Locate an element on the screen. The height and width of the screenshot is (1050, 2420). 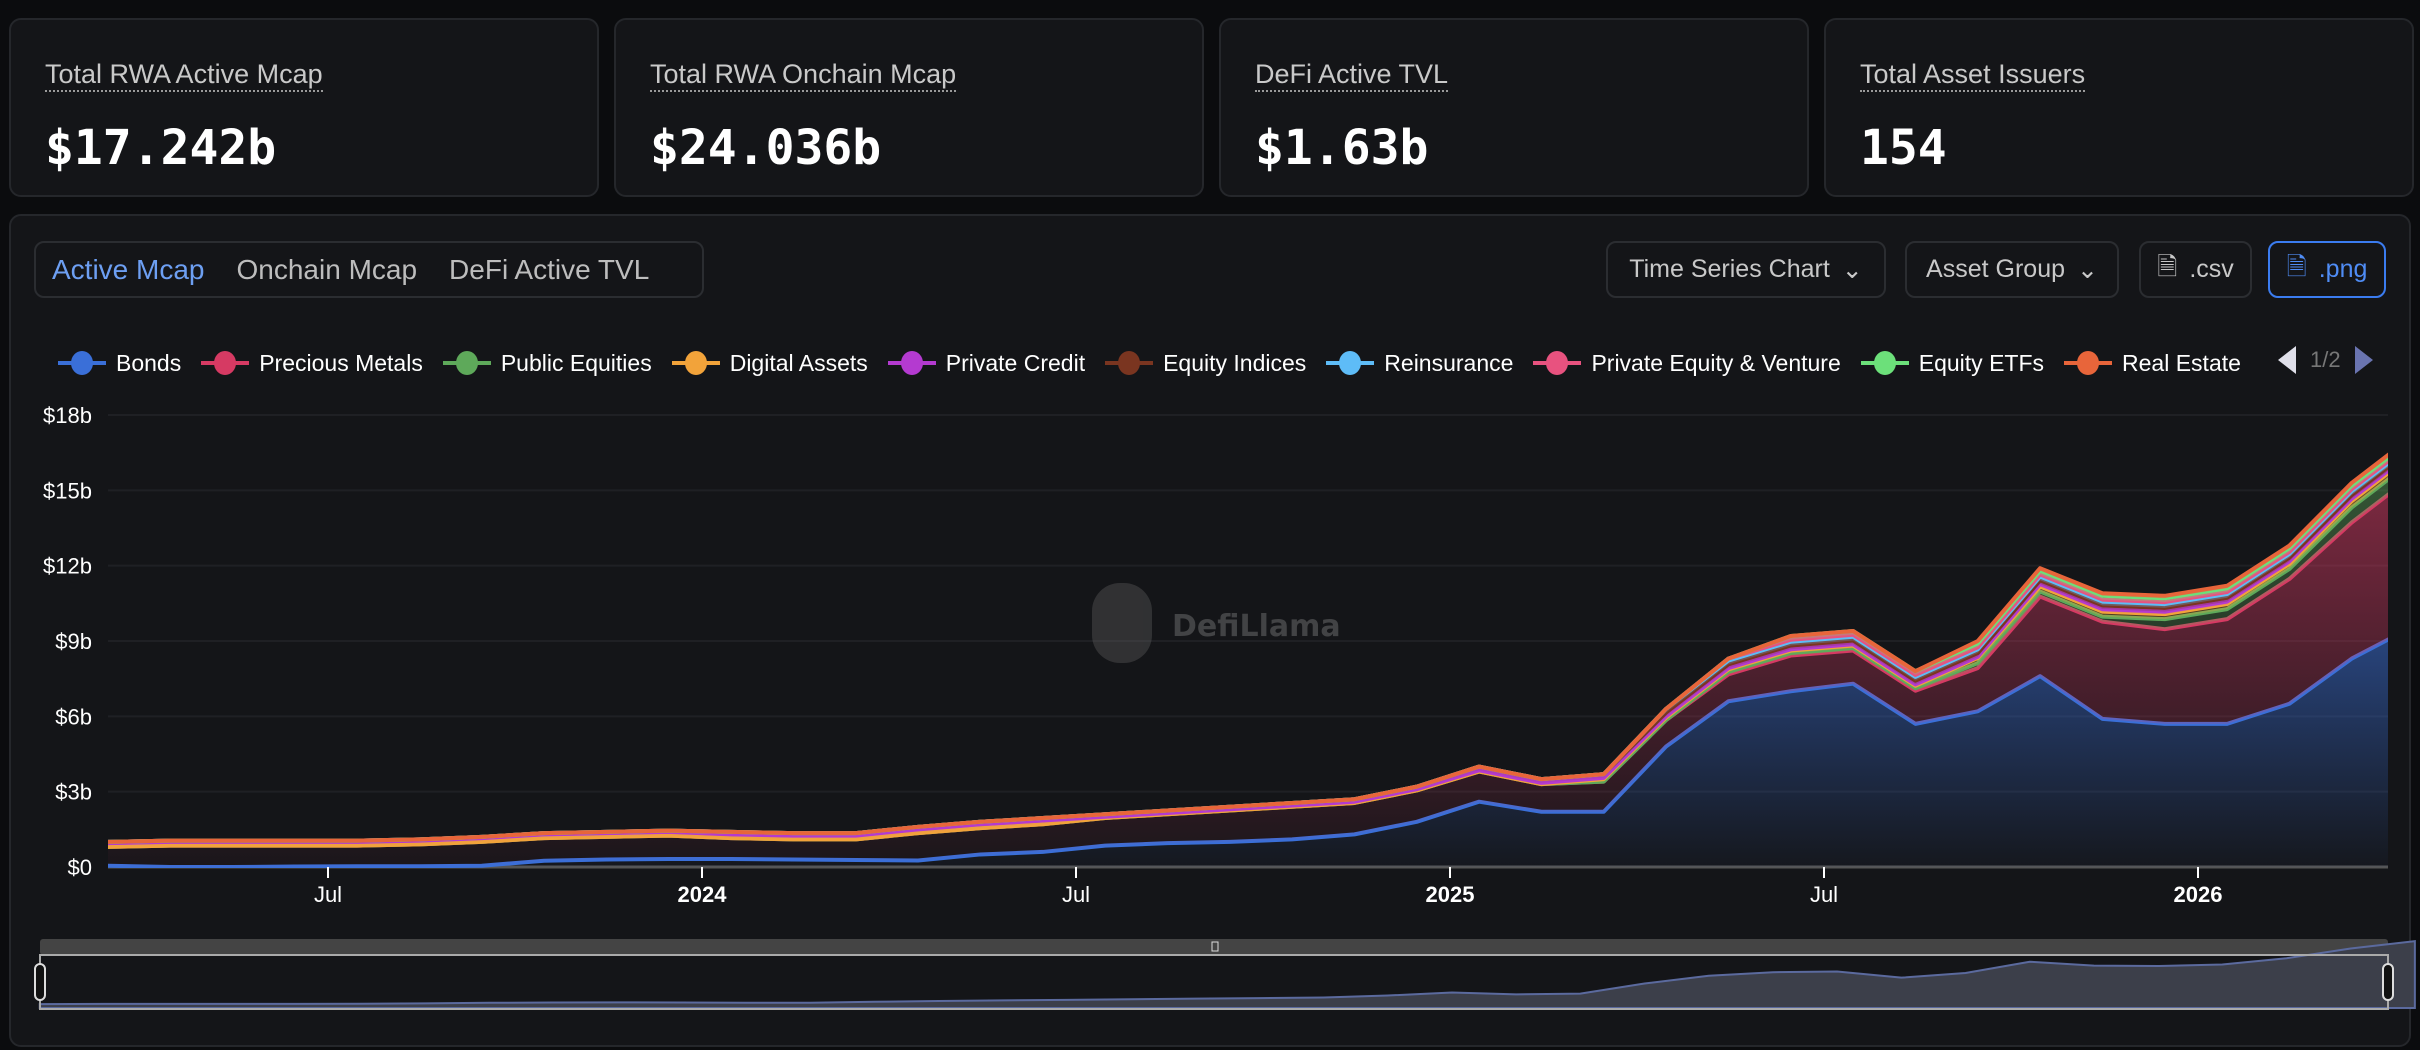
legend-label: Private Equity & Venture is located at coordinates (1716, 362).